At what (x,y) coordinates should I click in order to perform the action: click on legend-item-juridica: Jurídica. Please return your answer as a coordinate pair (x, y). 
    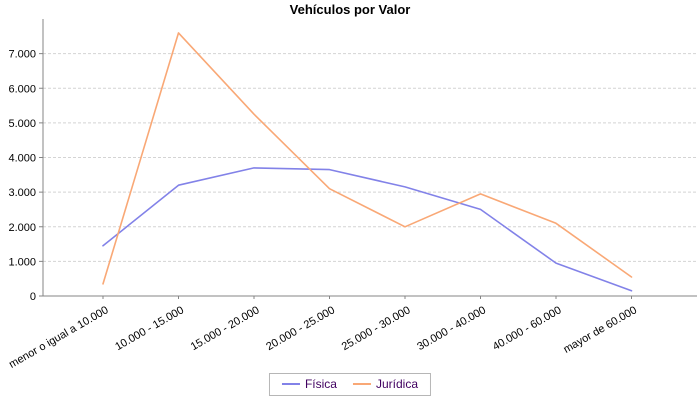
    Looking at the image, I should click on (385, 384).